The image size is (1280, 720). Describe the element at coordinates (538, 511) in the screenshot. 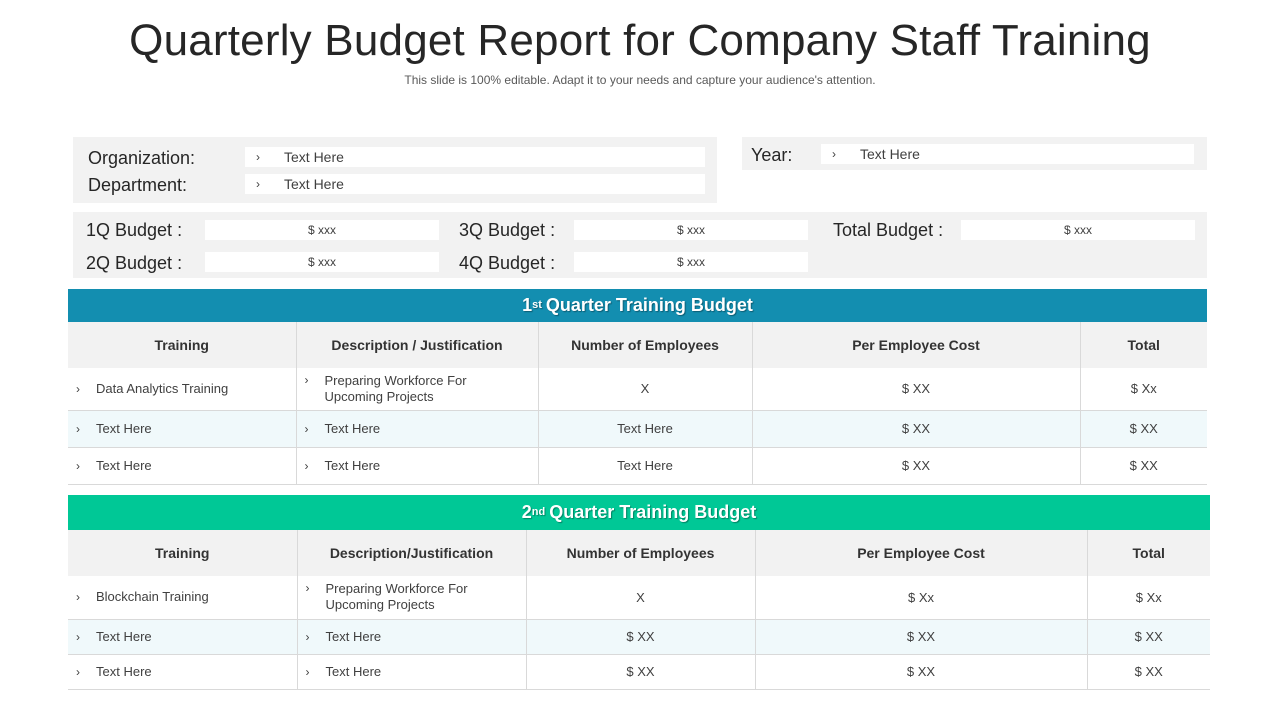

I see `q2-header-sup: nd` at that location.